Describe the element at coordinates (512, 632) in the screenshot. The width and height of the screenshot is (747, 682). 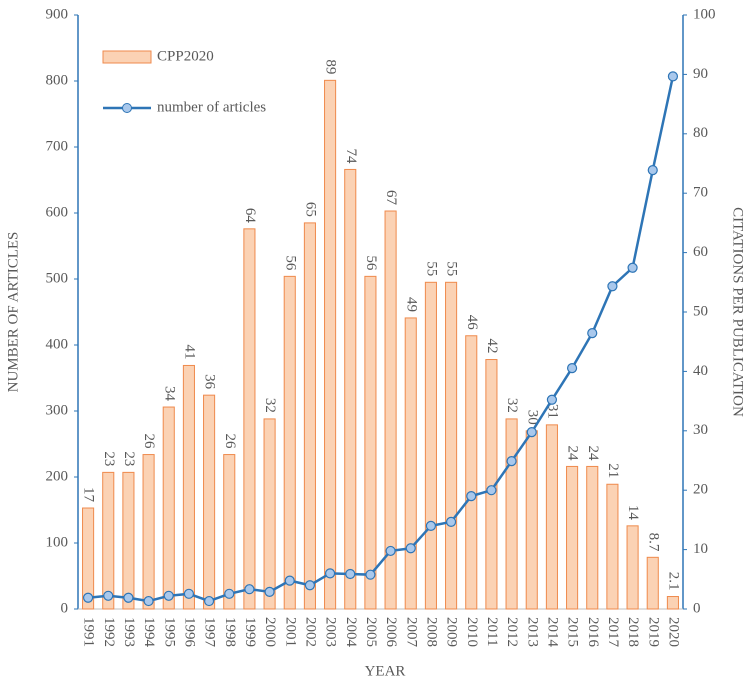
I see `x-tick-label: 2012` at that location.